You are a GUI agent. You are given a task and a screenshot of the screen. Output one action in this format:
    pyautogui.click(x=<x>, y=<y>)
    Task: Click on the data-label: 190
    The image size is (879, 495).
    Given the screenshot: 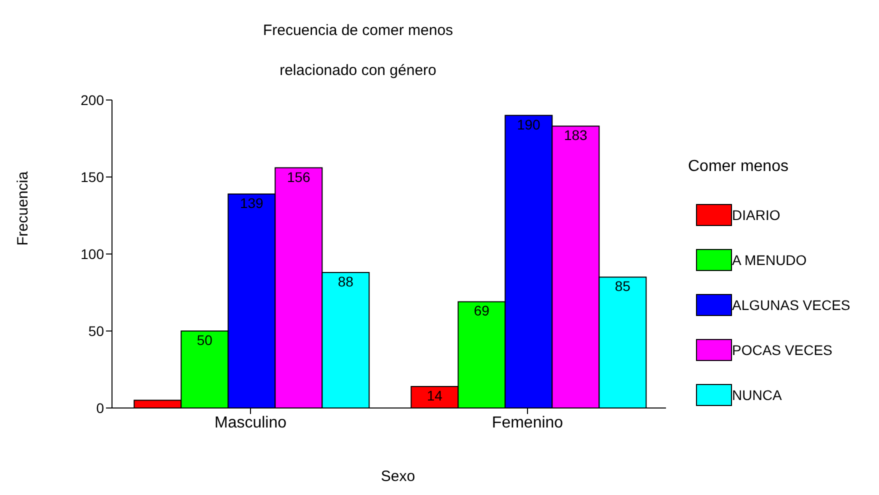 What is the action you would take?
    pyautogui.click(x=528, y=124)
    